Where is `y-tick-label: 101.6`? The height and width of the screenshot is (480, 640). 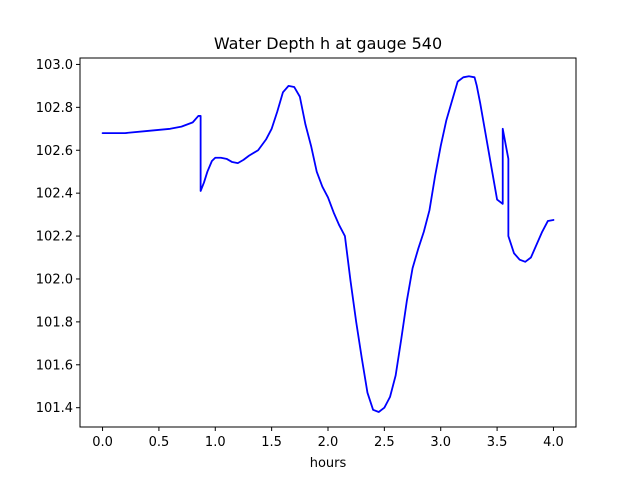 y-tick-label: 101.6 is located at coordinates (54, 365).